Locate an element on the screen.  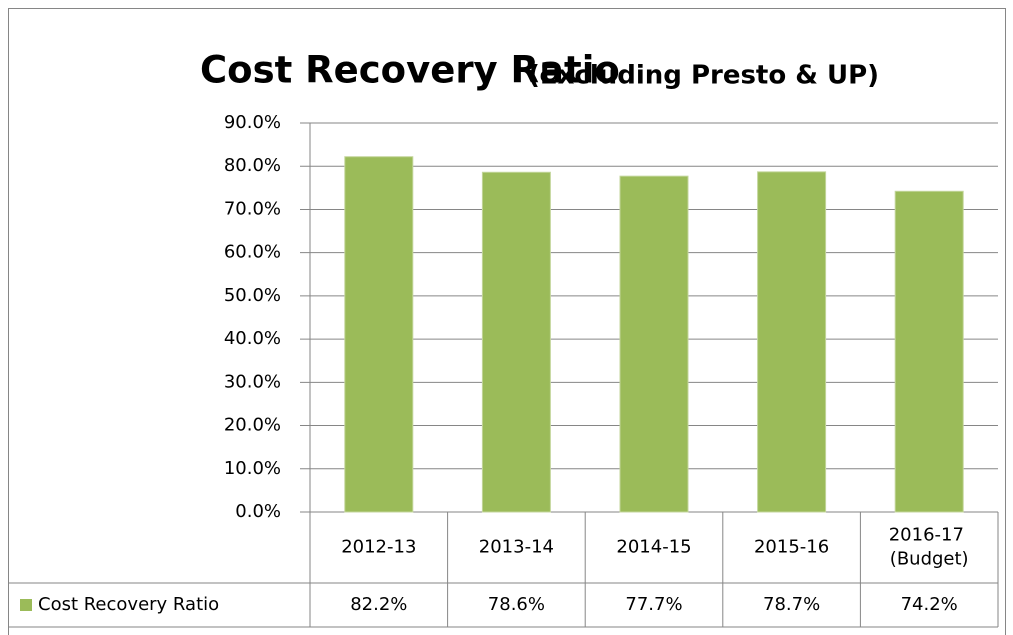
y-tick-label: 60.0% is located at coordinates (252, 252).